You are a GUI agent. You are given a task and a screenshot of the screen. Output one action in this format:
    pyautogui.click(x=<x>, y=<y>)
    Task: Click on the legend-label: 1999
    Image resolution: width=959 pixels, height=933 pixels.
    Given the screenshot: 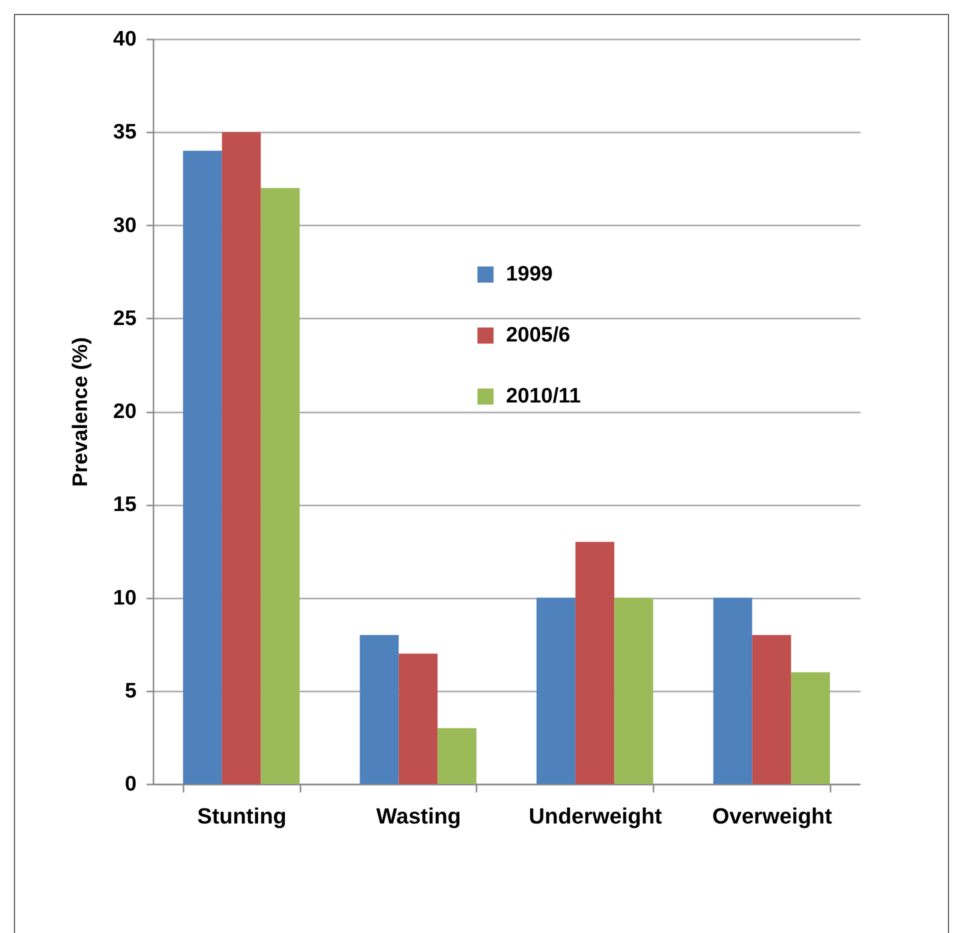 What is the action you would take?
    pyautogui.click(x=529, y=274)
    